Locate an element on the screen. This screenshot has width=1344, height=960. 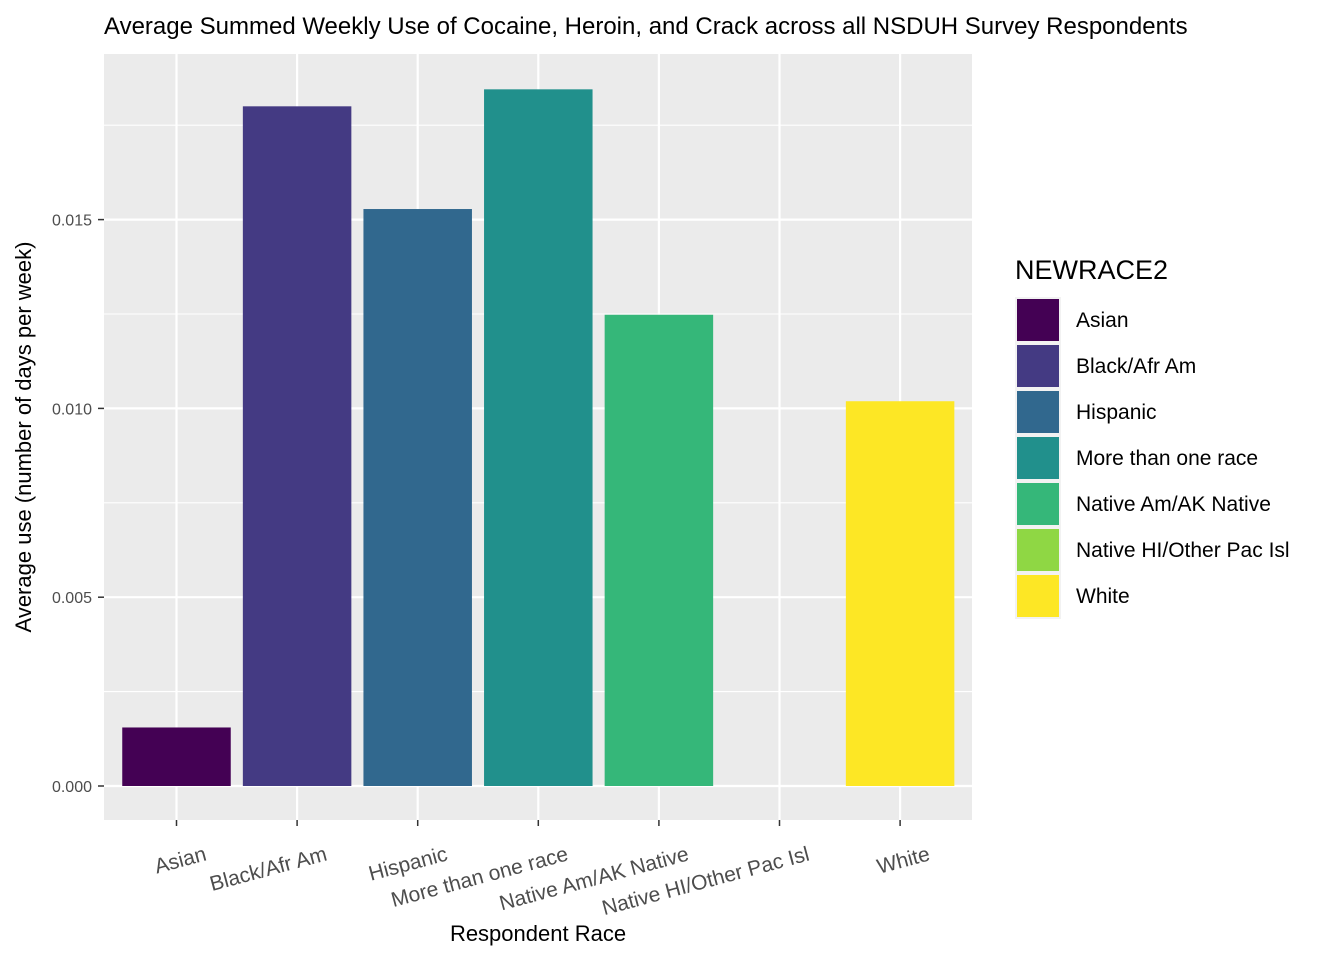
legend-label: Hispanic is located at coordinates (1116, 412).